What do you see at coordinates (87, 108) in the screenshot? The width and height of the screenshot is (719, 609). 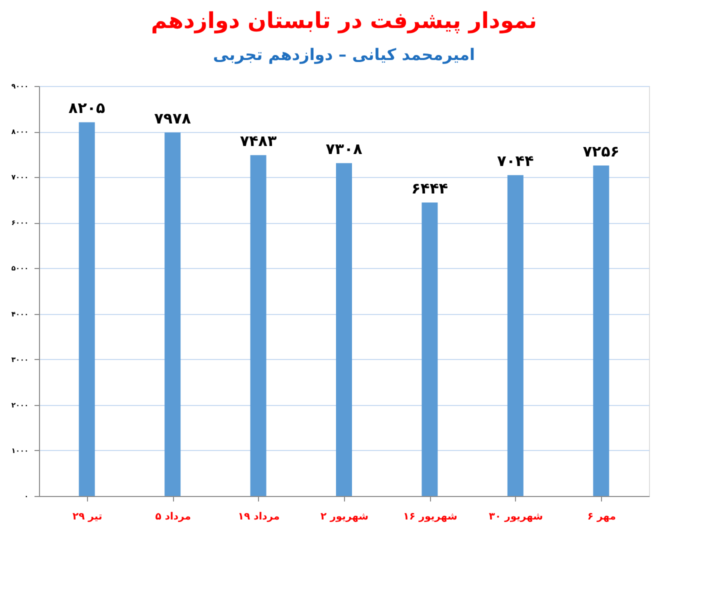 I see `data-label: ۸۲۰۵` at bounding box center [87, 108].